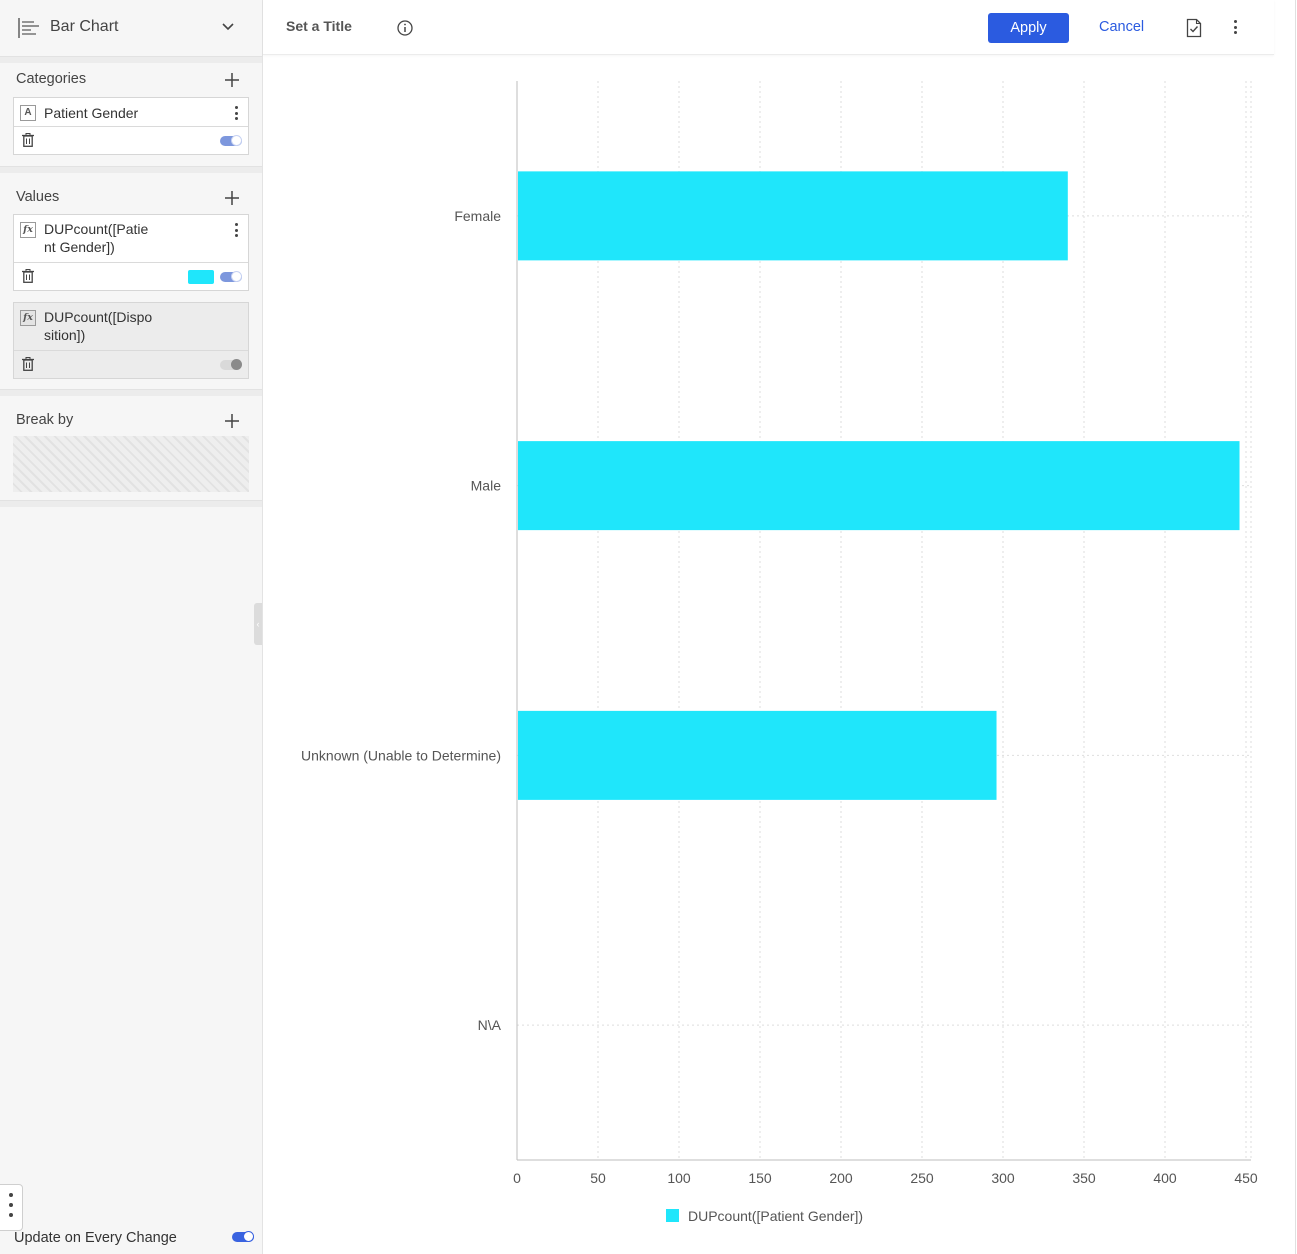  Describe the element at coordinates (131, 126) in the screenshot. I see `category-field-card: A Patient Gender` at that location.